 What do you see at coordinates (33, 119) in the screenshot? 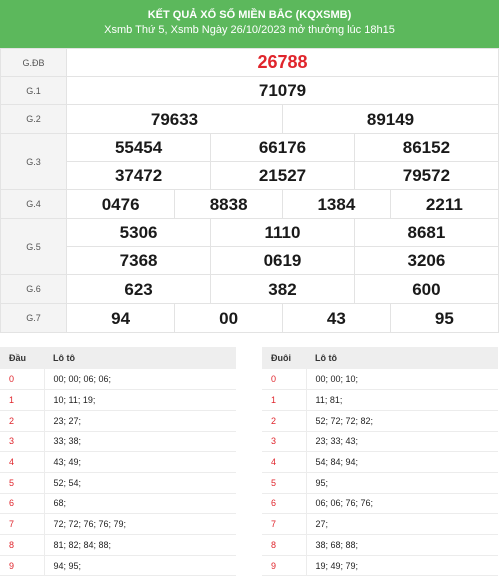
I see `prize-label-g2: G.2` at bounding box center [33, 119].